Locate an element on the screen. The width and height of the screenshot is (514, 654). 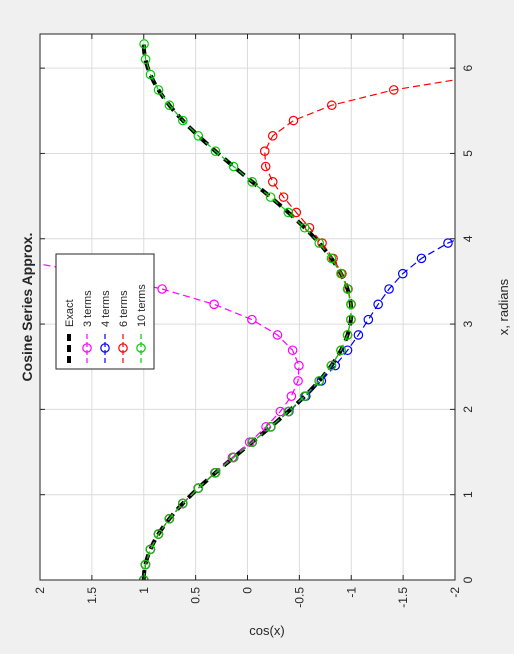
y-tick-label: -0.5 is located at coordinates (299, 597).